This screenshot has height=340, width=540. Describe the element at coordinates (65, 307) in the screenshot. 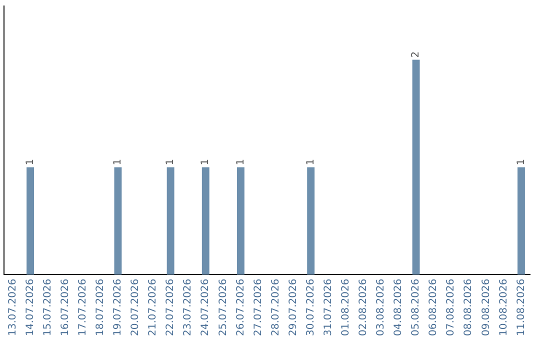

I see `x-tick-label: 16.07.2026` at that location.